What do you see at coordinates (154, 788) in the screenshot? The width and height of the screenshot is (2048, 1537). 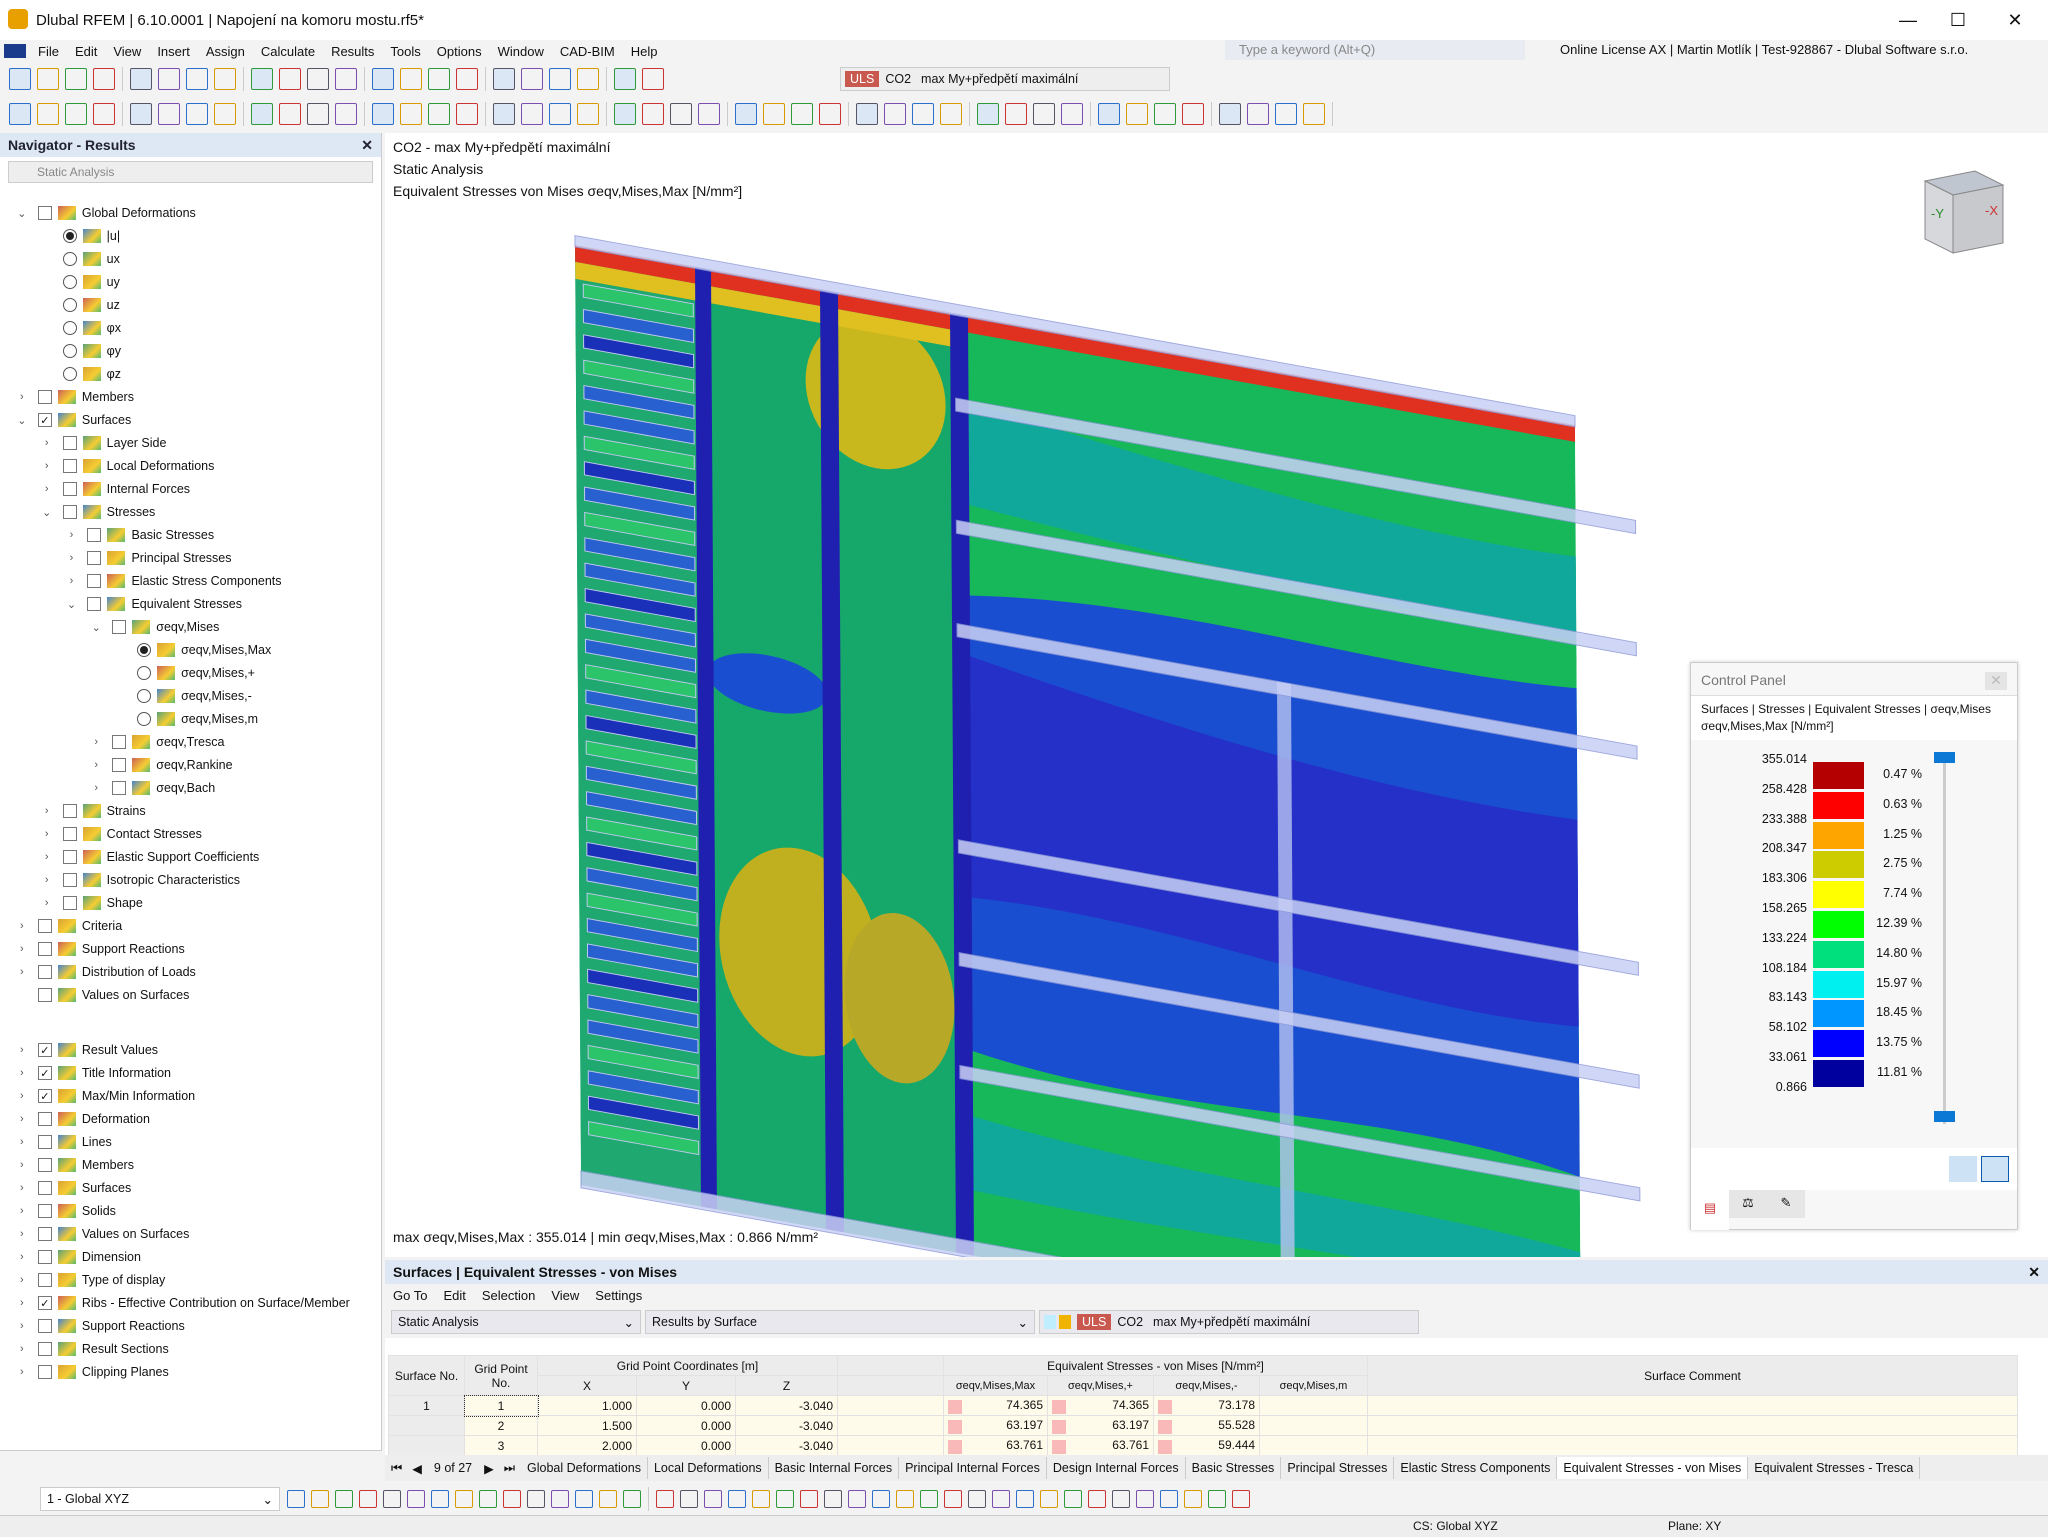 I see `tree-item: › σeqv,Bach` at bounding box center [154, 788].